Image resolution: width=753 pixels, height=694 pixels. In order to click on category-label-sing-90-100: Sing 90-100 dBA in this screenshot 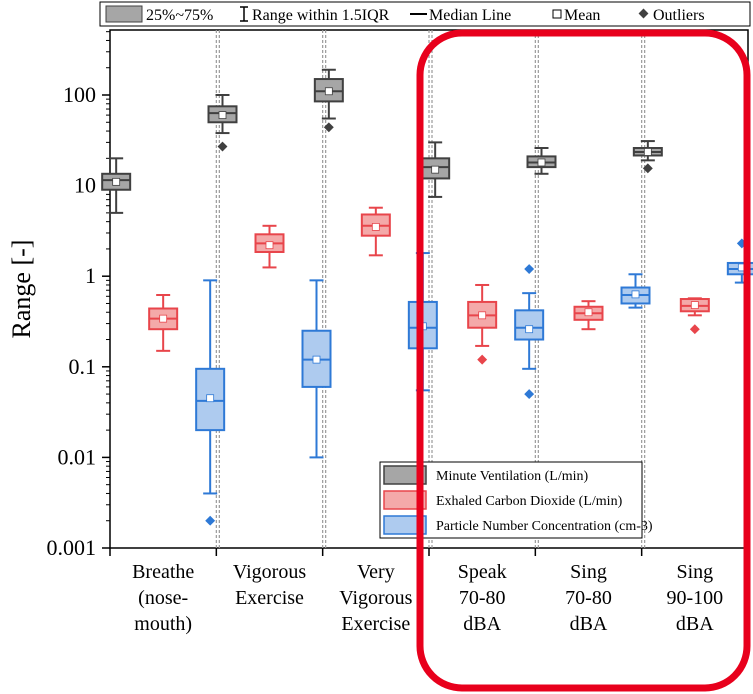, I will do `click(694, 598)`.